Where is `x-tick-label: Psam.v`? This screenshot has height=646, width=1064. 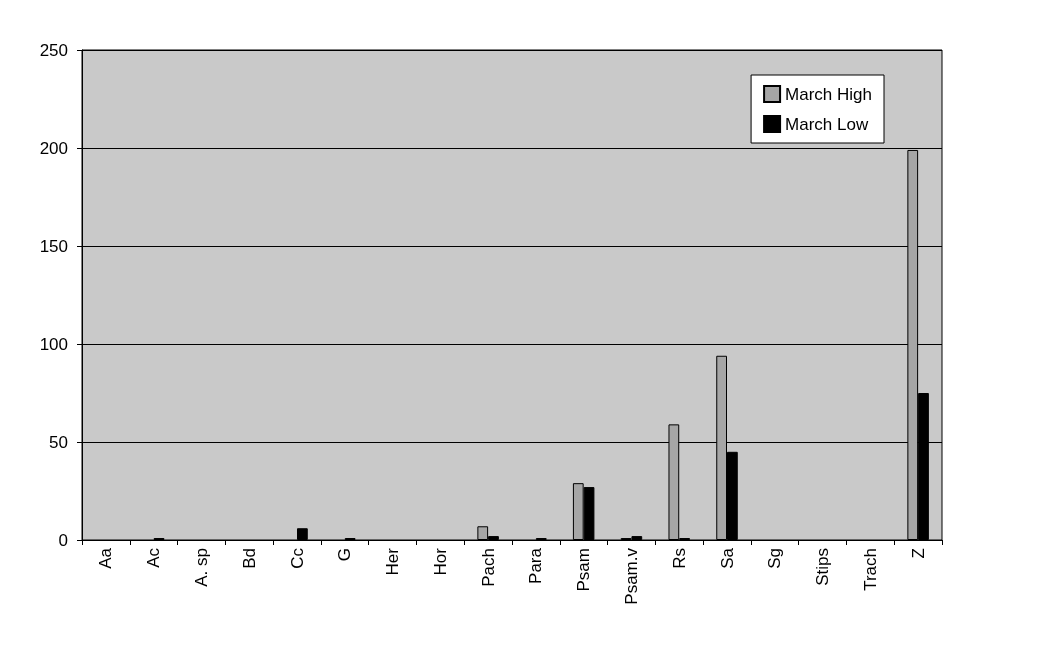
x-tick-label: Psam.v is located at coordinates (631, 576).